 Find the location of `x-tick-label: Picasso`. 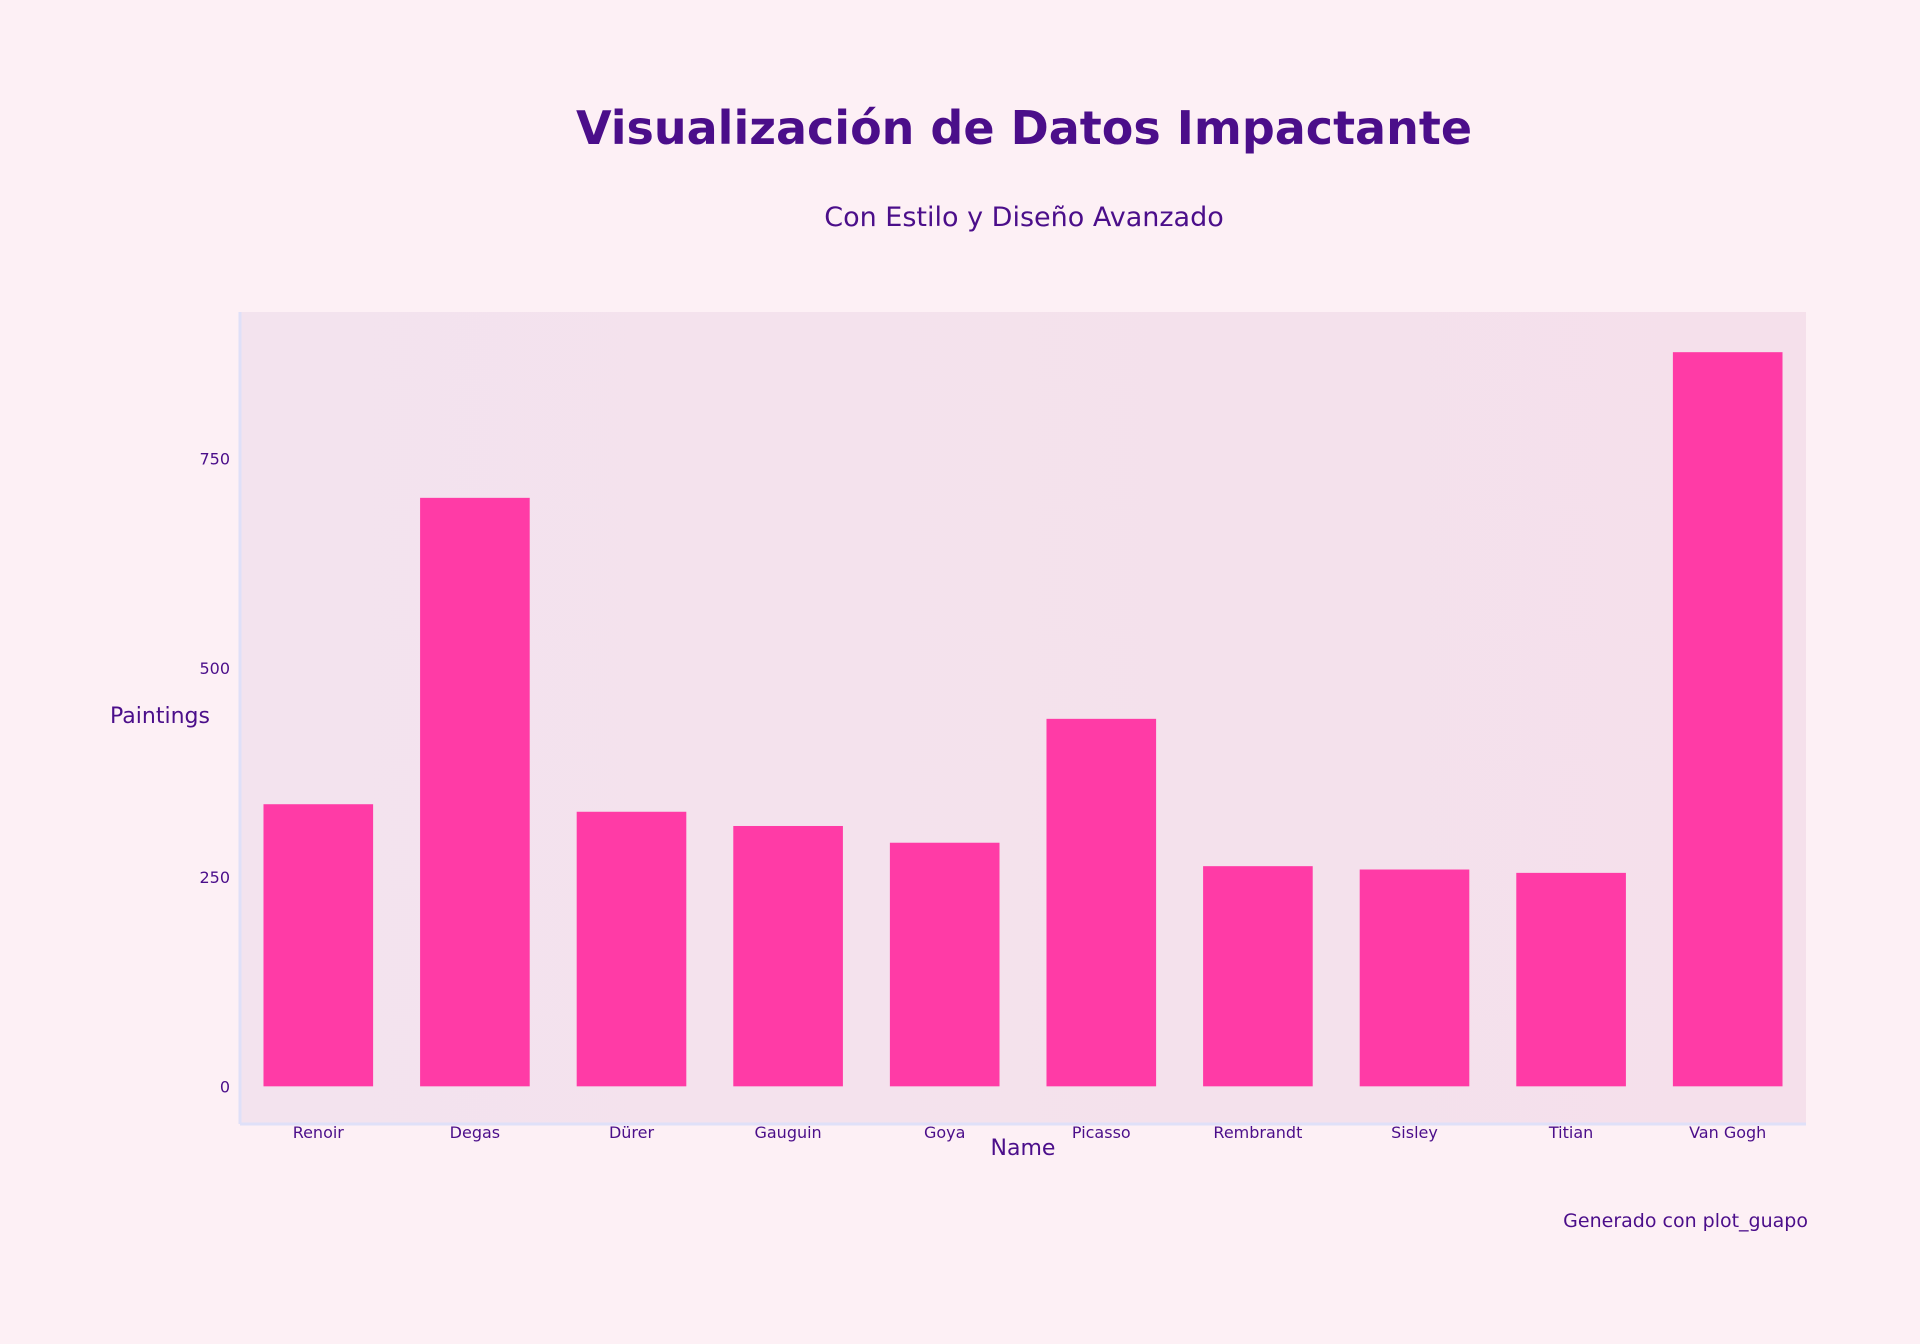

x-tick-label: Picasso is located at coordinates (1101, 1132).